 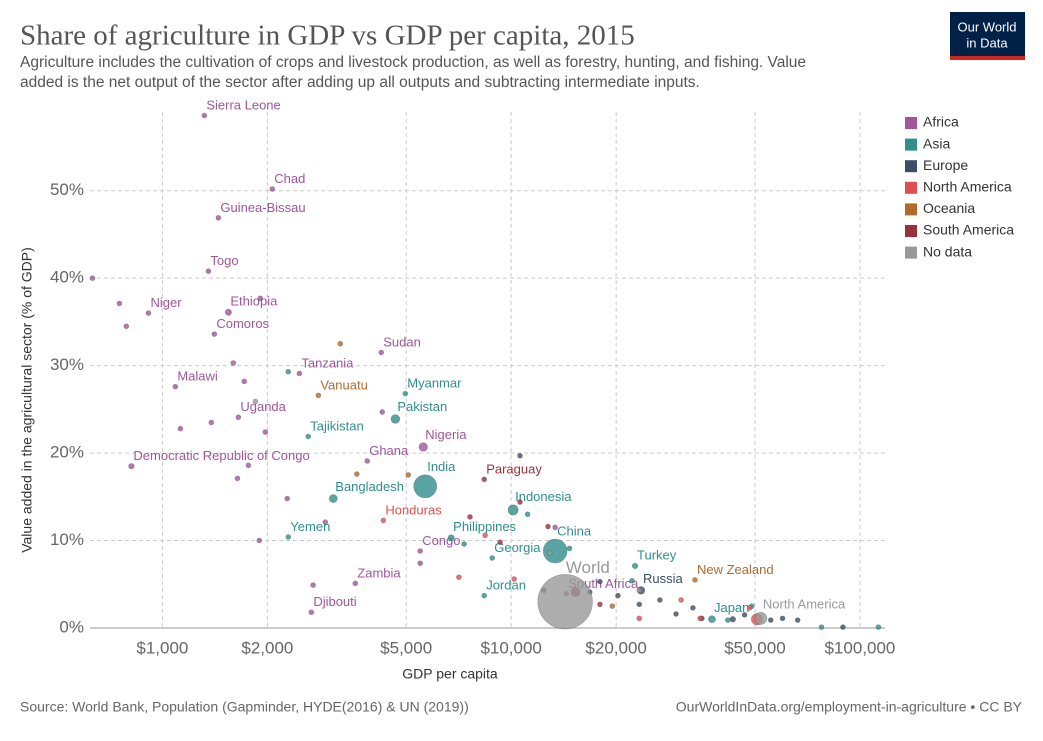 What do you see at coordinates (615, 647) in the screenshot?
I see `x-tick-label: $20,000` at bounding box center [615, 647].